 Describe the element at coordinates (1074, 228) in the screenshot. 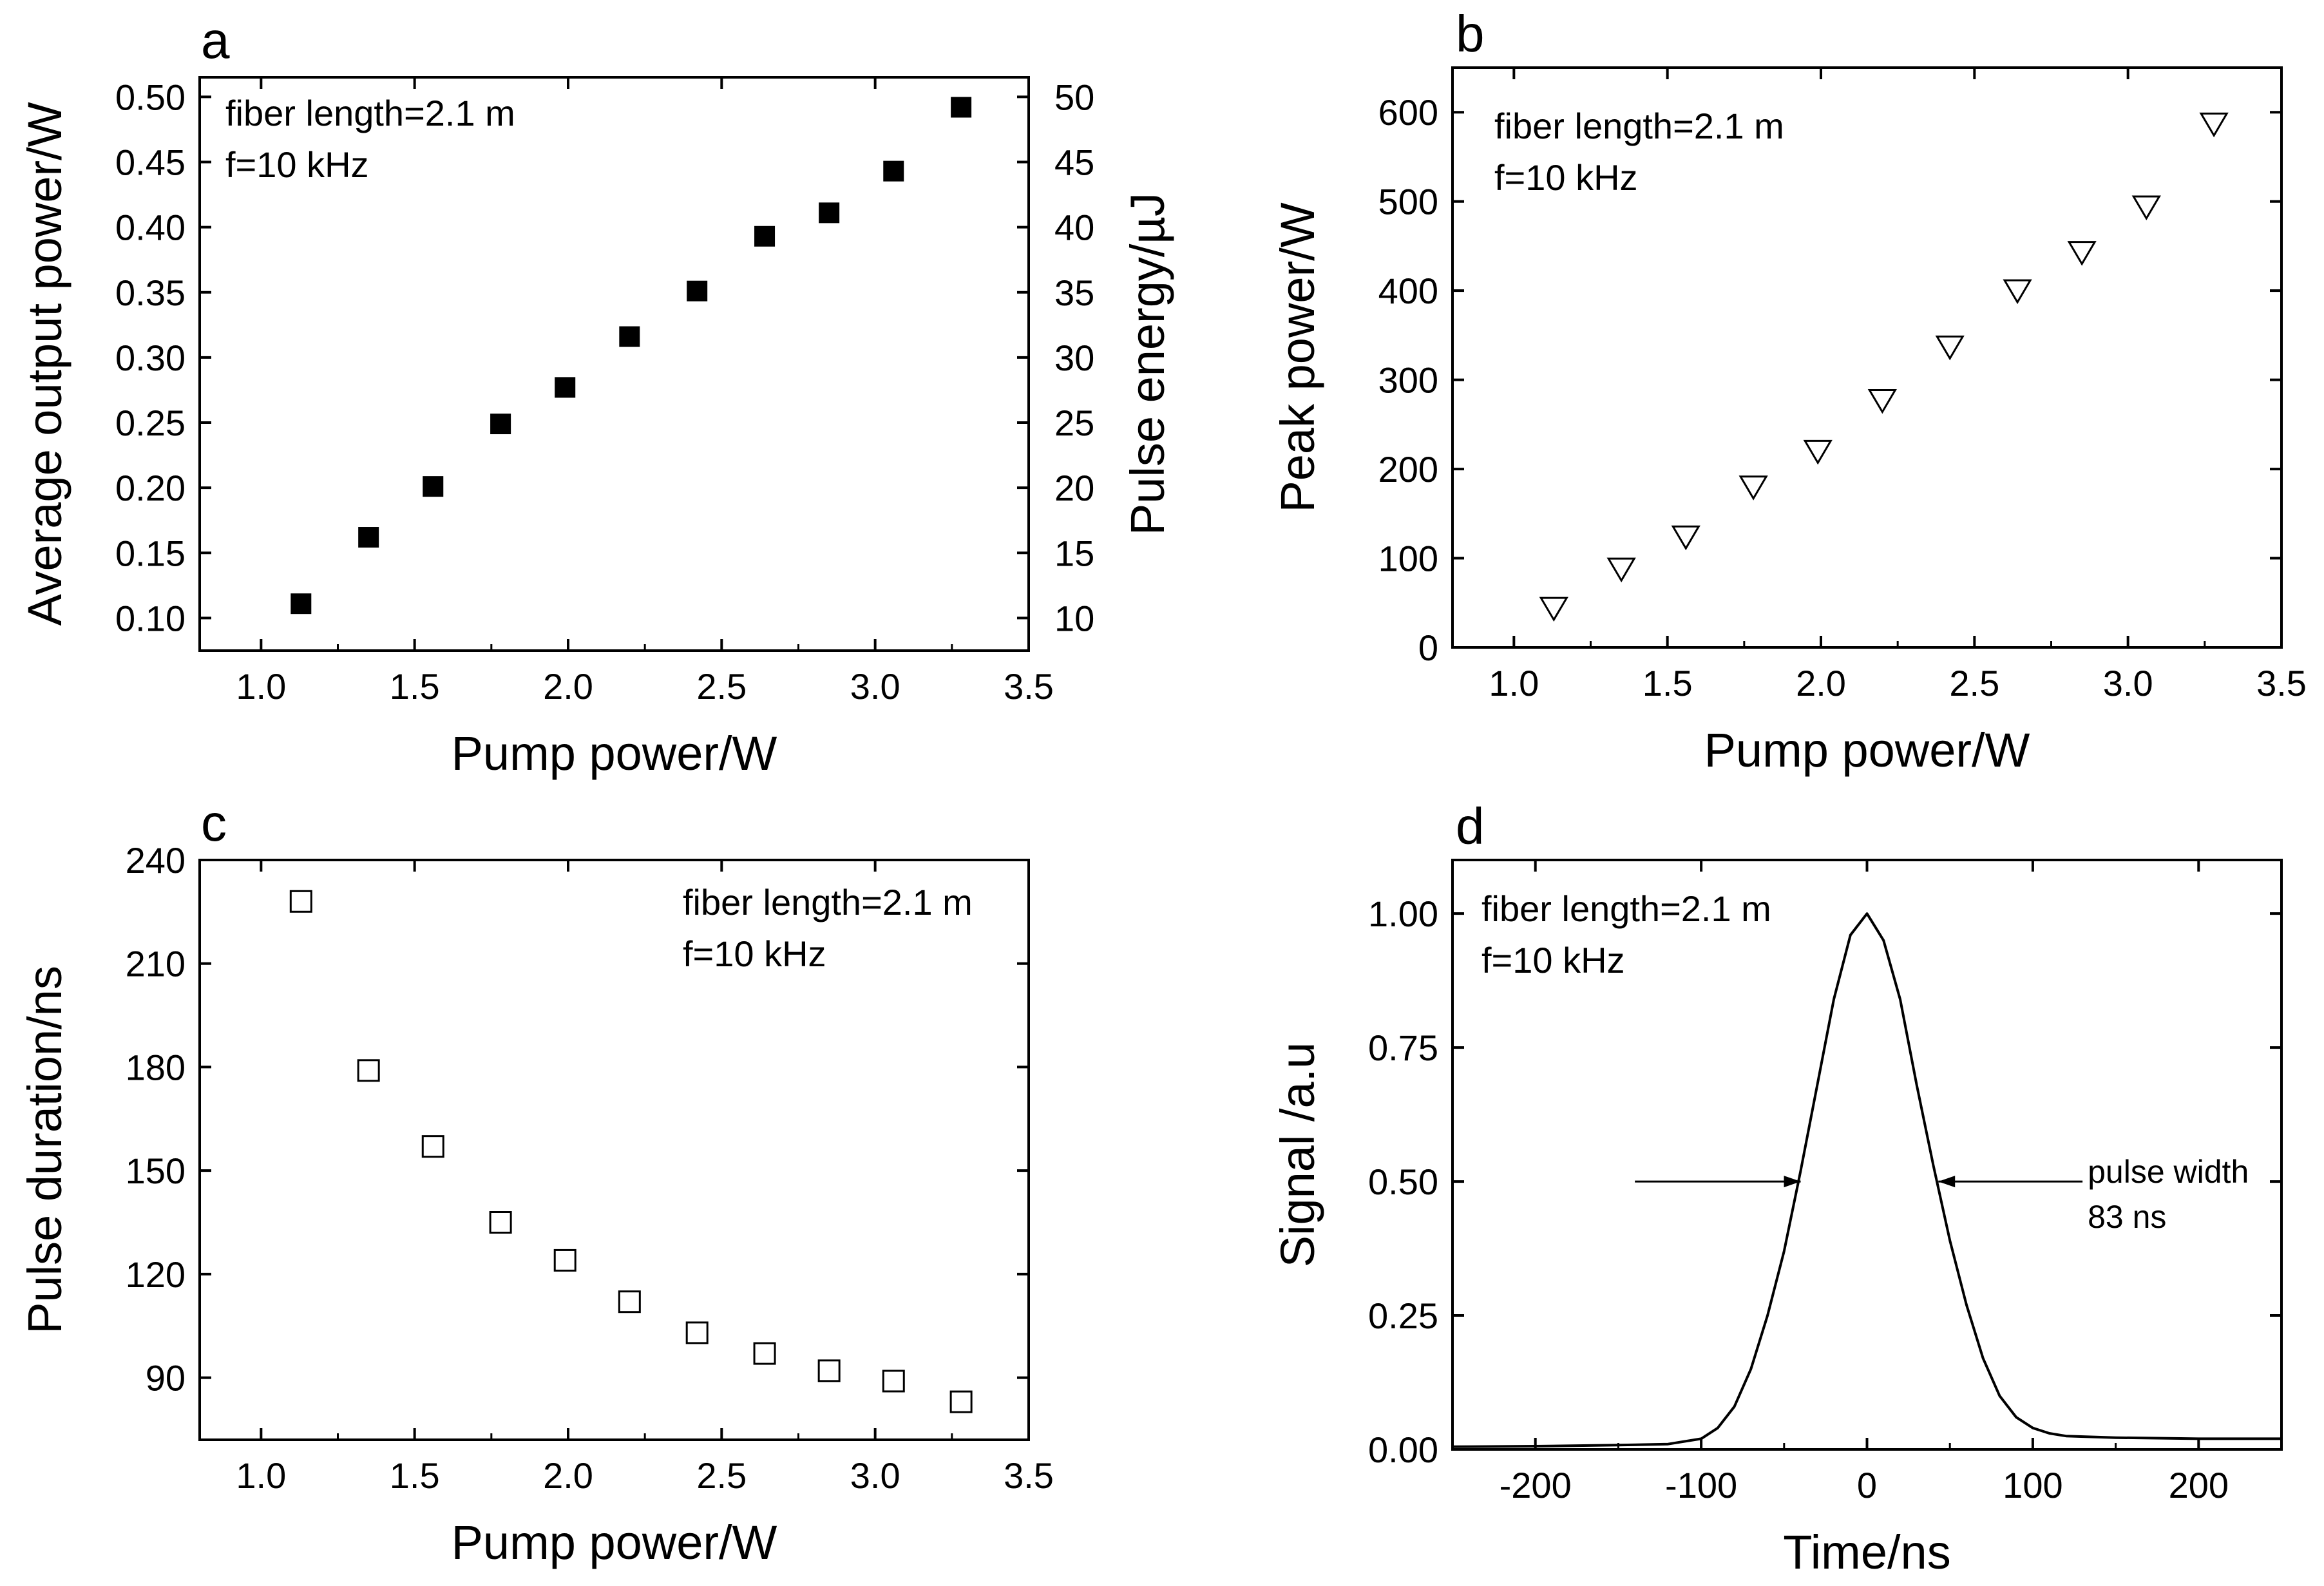

I see `y-right-tick-label: 40` at that location.